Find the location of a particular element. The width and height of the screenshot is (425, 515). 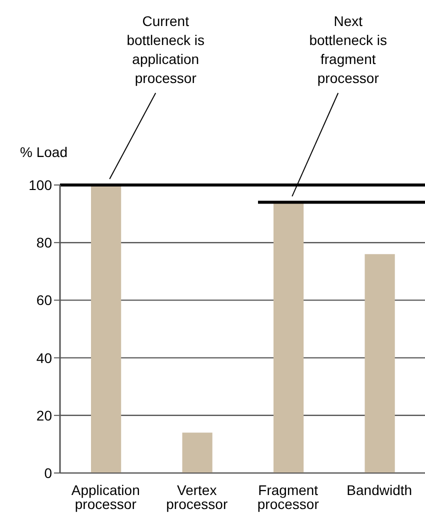

x-tick-label: Vertex processor is located at coordinates (197, 497).